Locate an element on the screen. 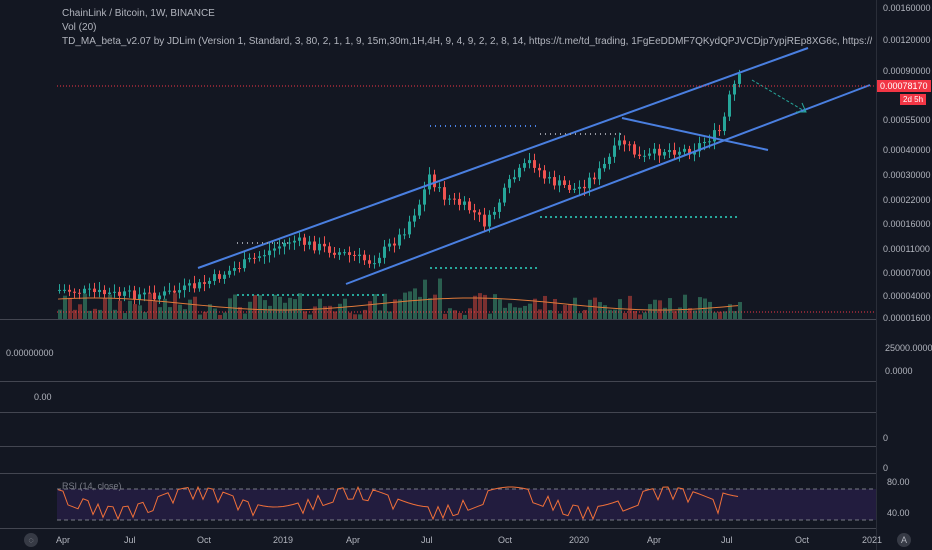 Image resolution: width=932 pixels, height=550 pixels. rsi-band is located at coordinates (466, 504).